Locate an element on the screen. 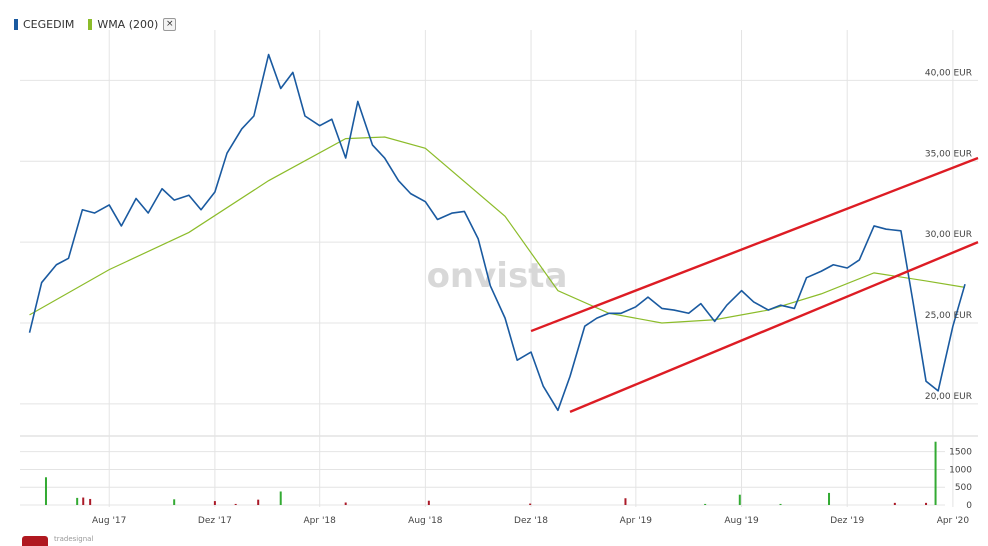 The image size is (988, 546). legend-item-wma: WMA (200) × is located at coordinates (132, 24).